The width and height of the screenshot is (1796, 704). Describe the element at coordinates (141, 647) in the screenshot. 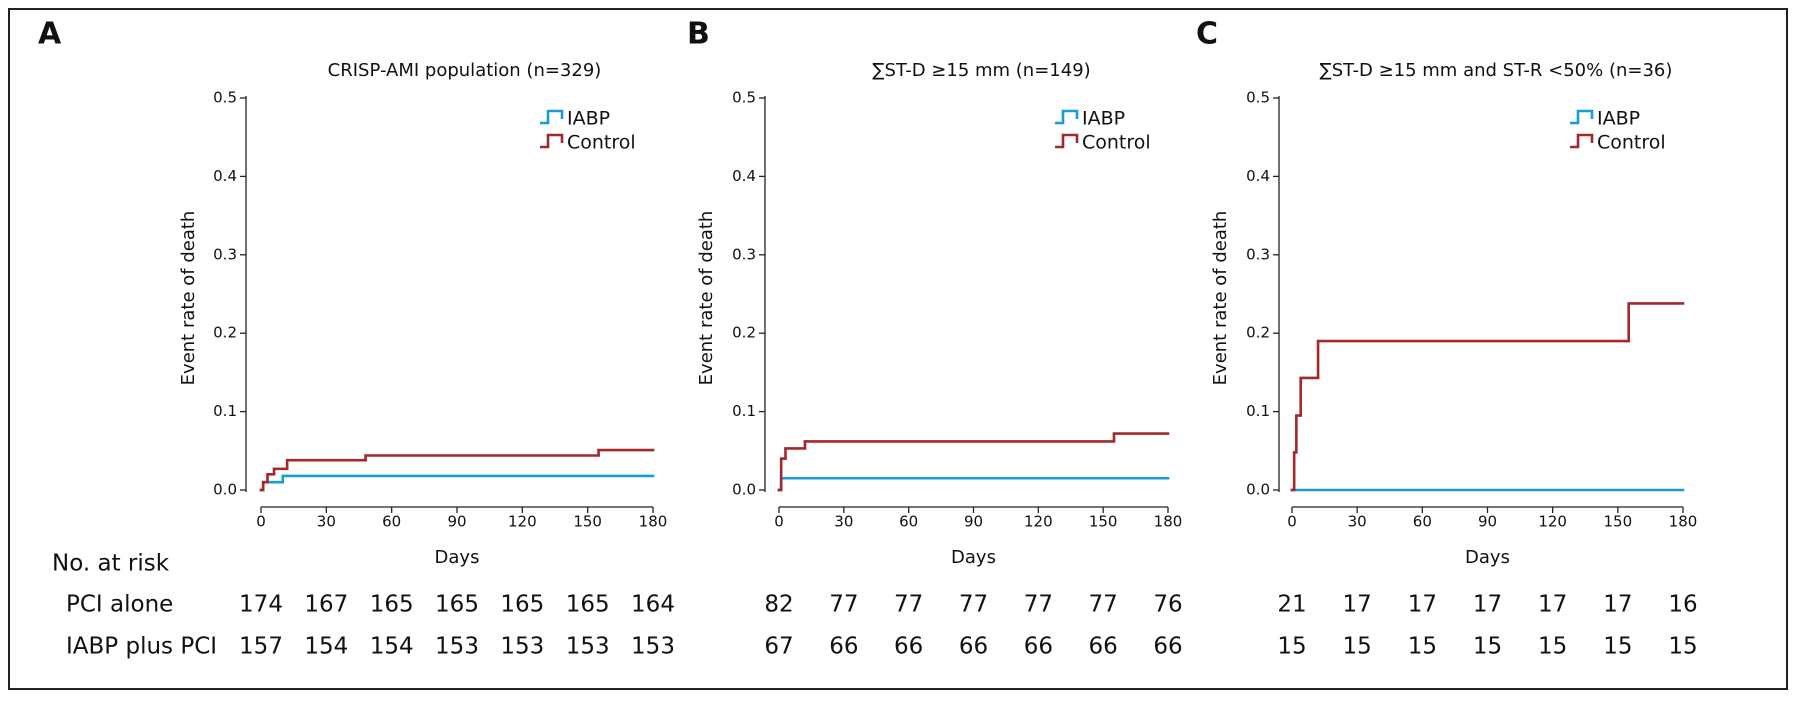

I see `risk-row-label: IABP plus PCI` at that location.